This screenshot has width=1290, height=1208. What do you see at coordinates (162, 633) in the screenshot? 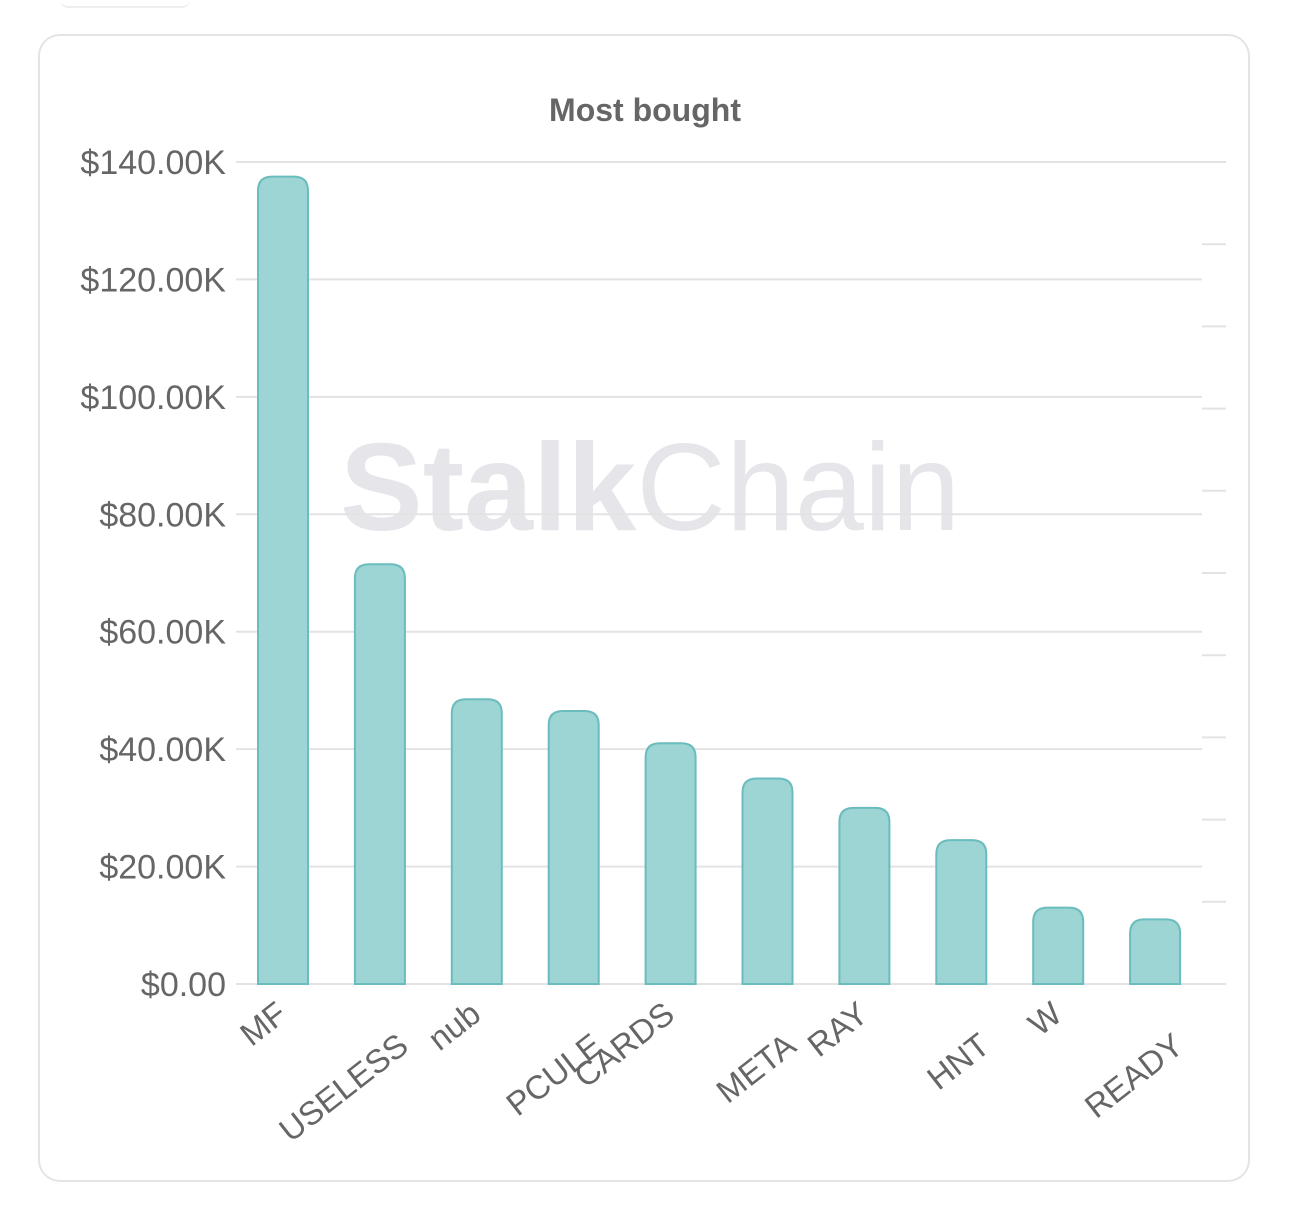
I see `y-tick-label: $60.00K` at bounding box center [162, 633].